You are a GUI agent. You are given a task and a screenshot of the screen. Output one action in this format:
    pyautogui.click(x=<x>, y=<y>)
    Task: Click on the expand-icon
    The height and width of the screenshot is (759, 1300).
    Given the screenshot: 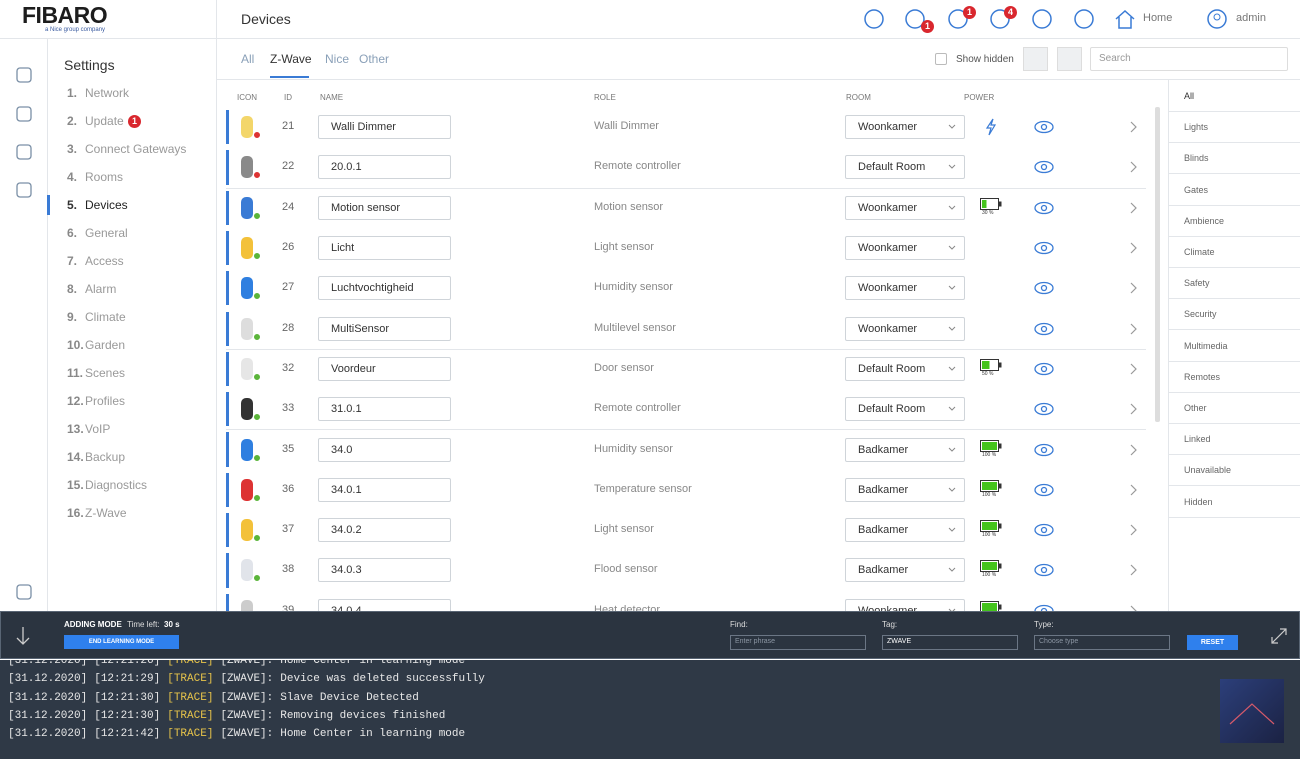 What is the action you would take?
    pyautogui.click(x=1279, y=636)
    